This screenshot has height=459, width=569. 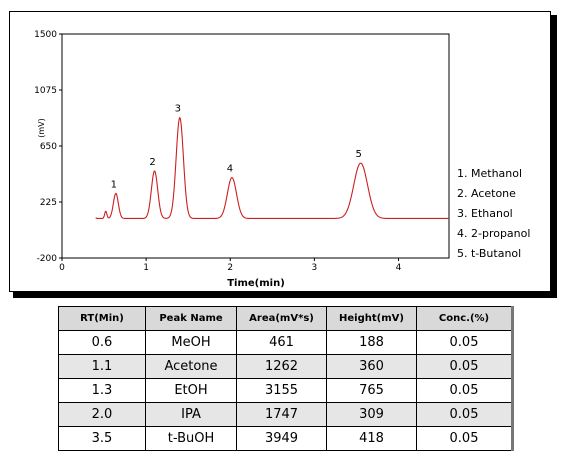 What do you see at coordinates (114, 184) in the screenshot?
I see `peak-label: 1` at bounding box center [114, 184].